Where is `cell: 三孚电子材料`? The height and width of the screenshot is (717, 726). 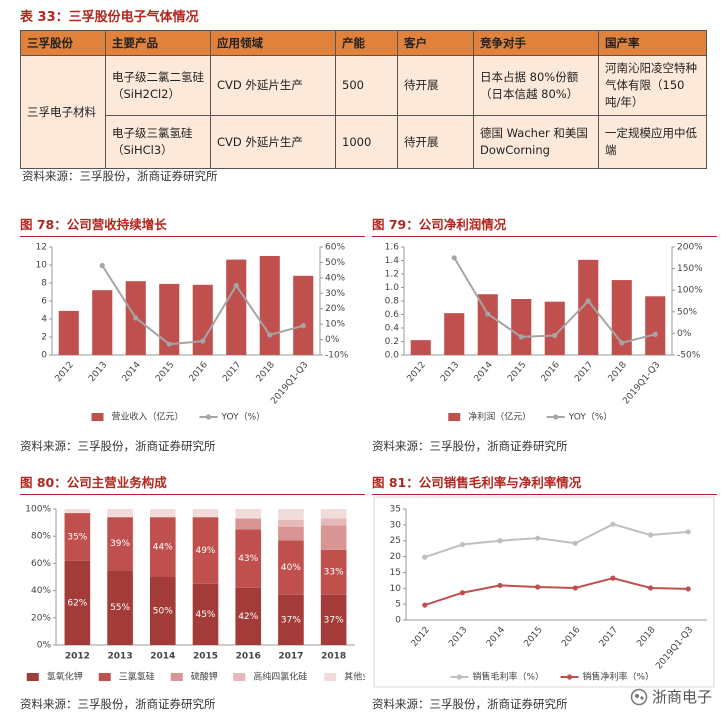
cell: 三孚电子材料 is located at coordinates (63, 112).